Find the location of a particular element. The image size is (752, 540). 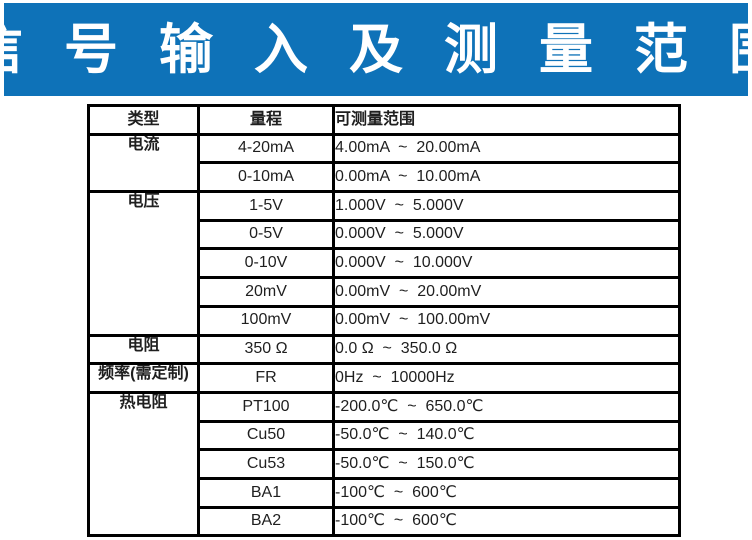

range-cell: 20mV is located at coordinates (266, 292).